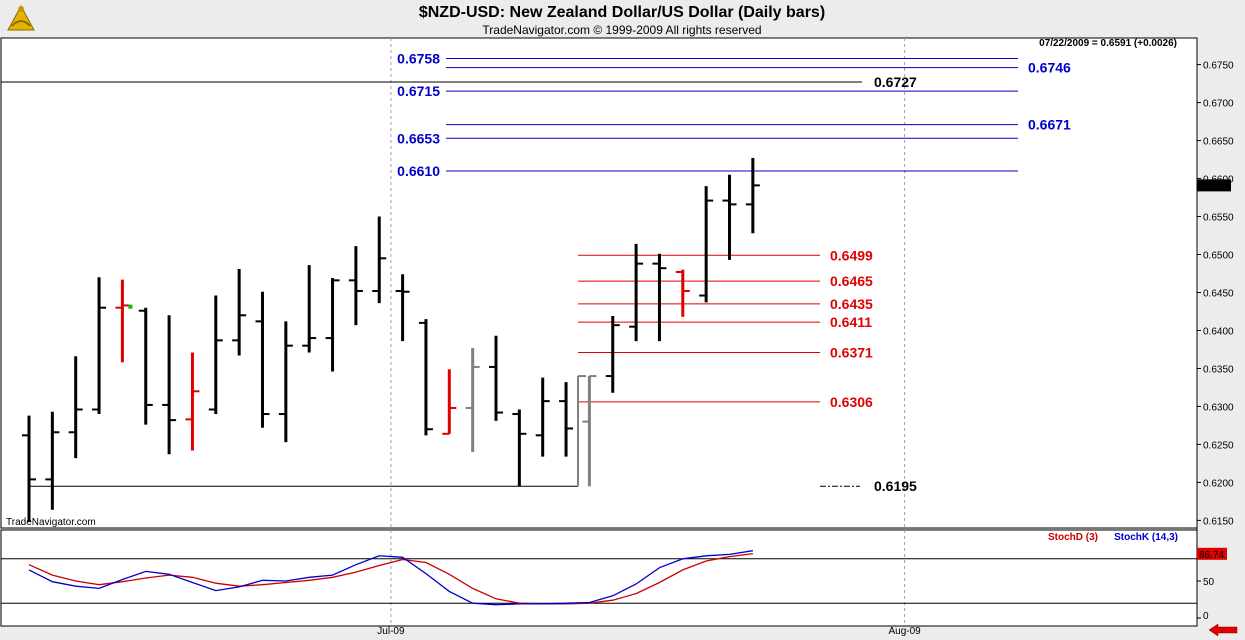  I want to click on stochd-line, so click(390, 578).